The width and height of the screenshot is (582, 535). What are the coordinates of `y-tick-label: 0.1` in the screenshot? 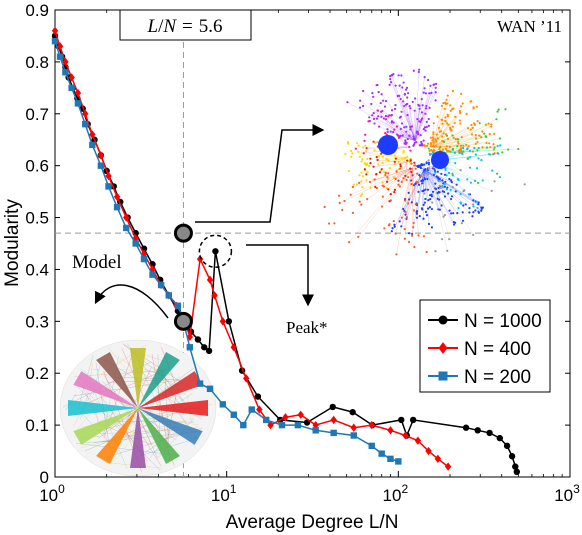 It's located at (37, 425).